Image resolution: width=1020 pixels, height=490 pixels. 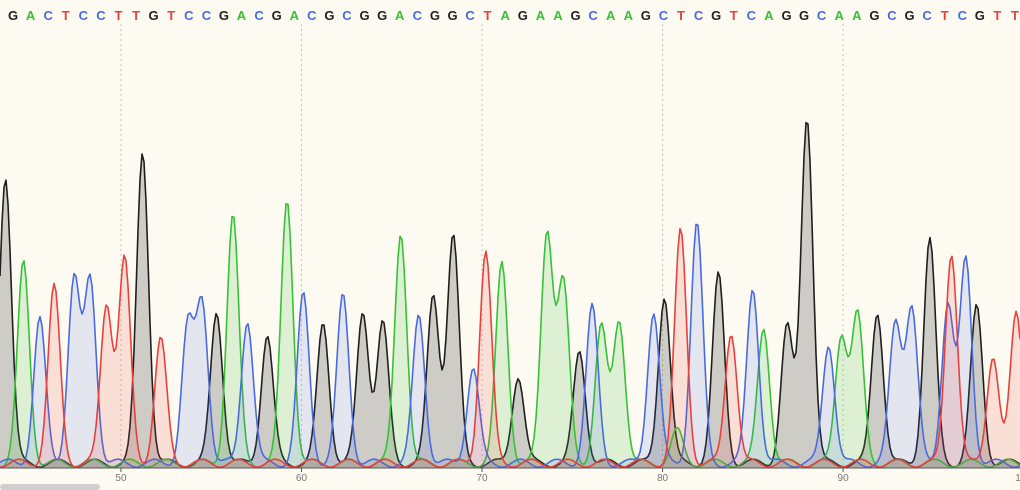 I want to click on horizontal-scrollbar, so click(x=50, y=487).